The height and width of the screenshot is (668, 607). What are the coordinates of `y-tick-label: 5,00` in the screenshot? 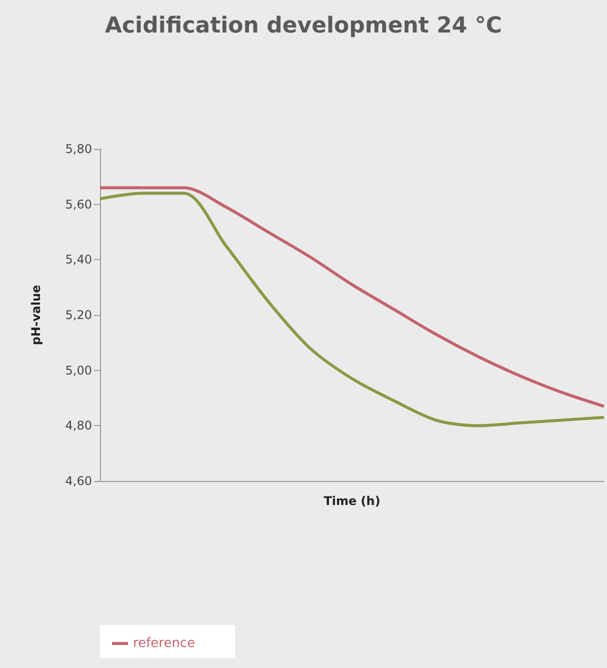 It's located at (78, 370).